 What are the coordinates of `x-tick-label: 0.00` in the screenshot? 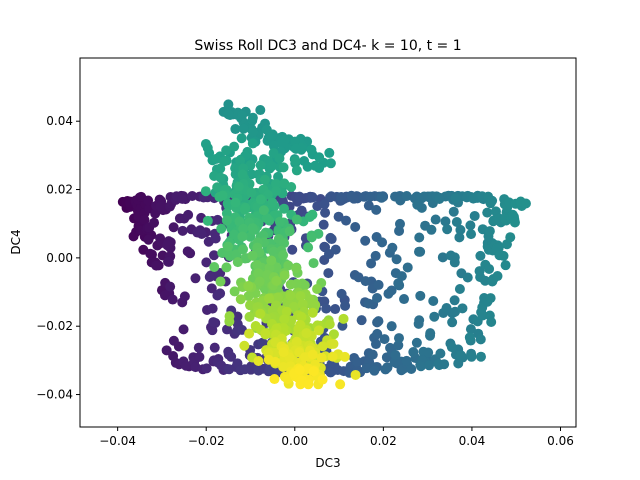 It's located at (294, 441).